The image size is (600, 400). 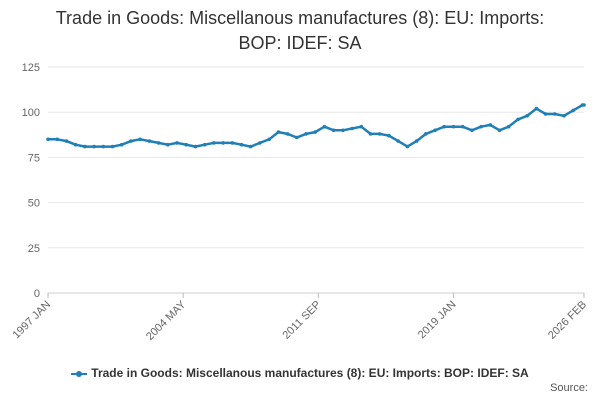 I want to click on y-tick-label: 75, so click(x=34, y=158).